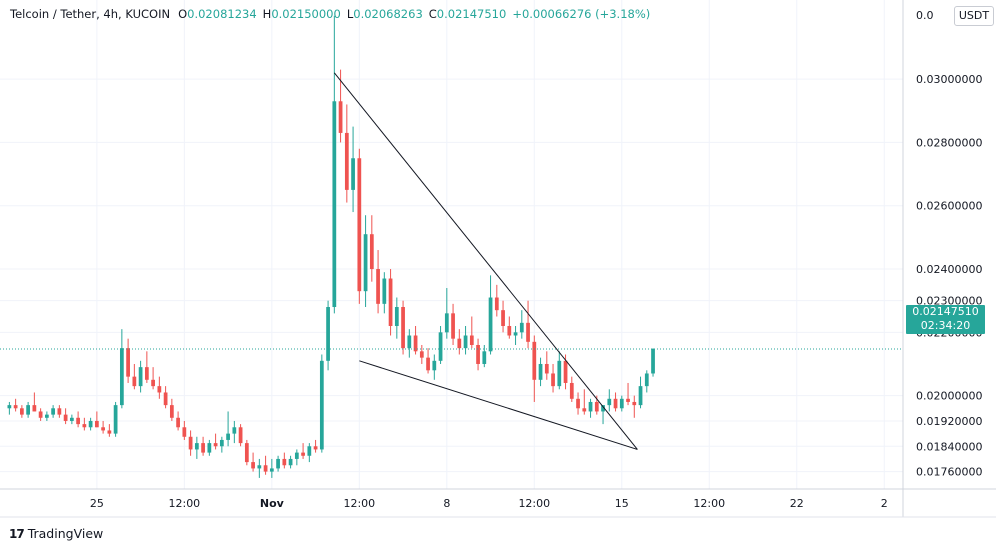 The height and width of the screenshot is (552, 996). What do you see at coordinates (949, 421) in the screenshot?
I see `price-tick-label: 0.01920000` at bounding box center [949, 421].